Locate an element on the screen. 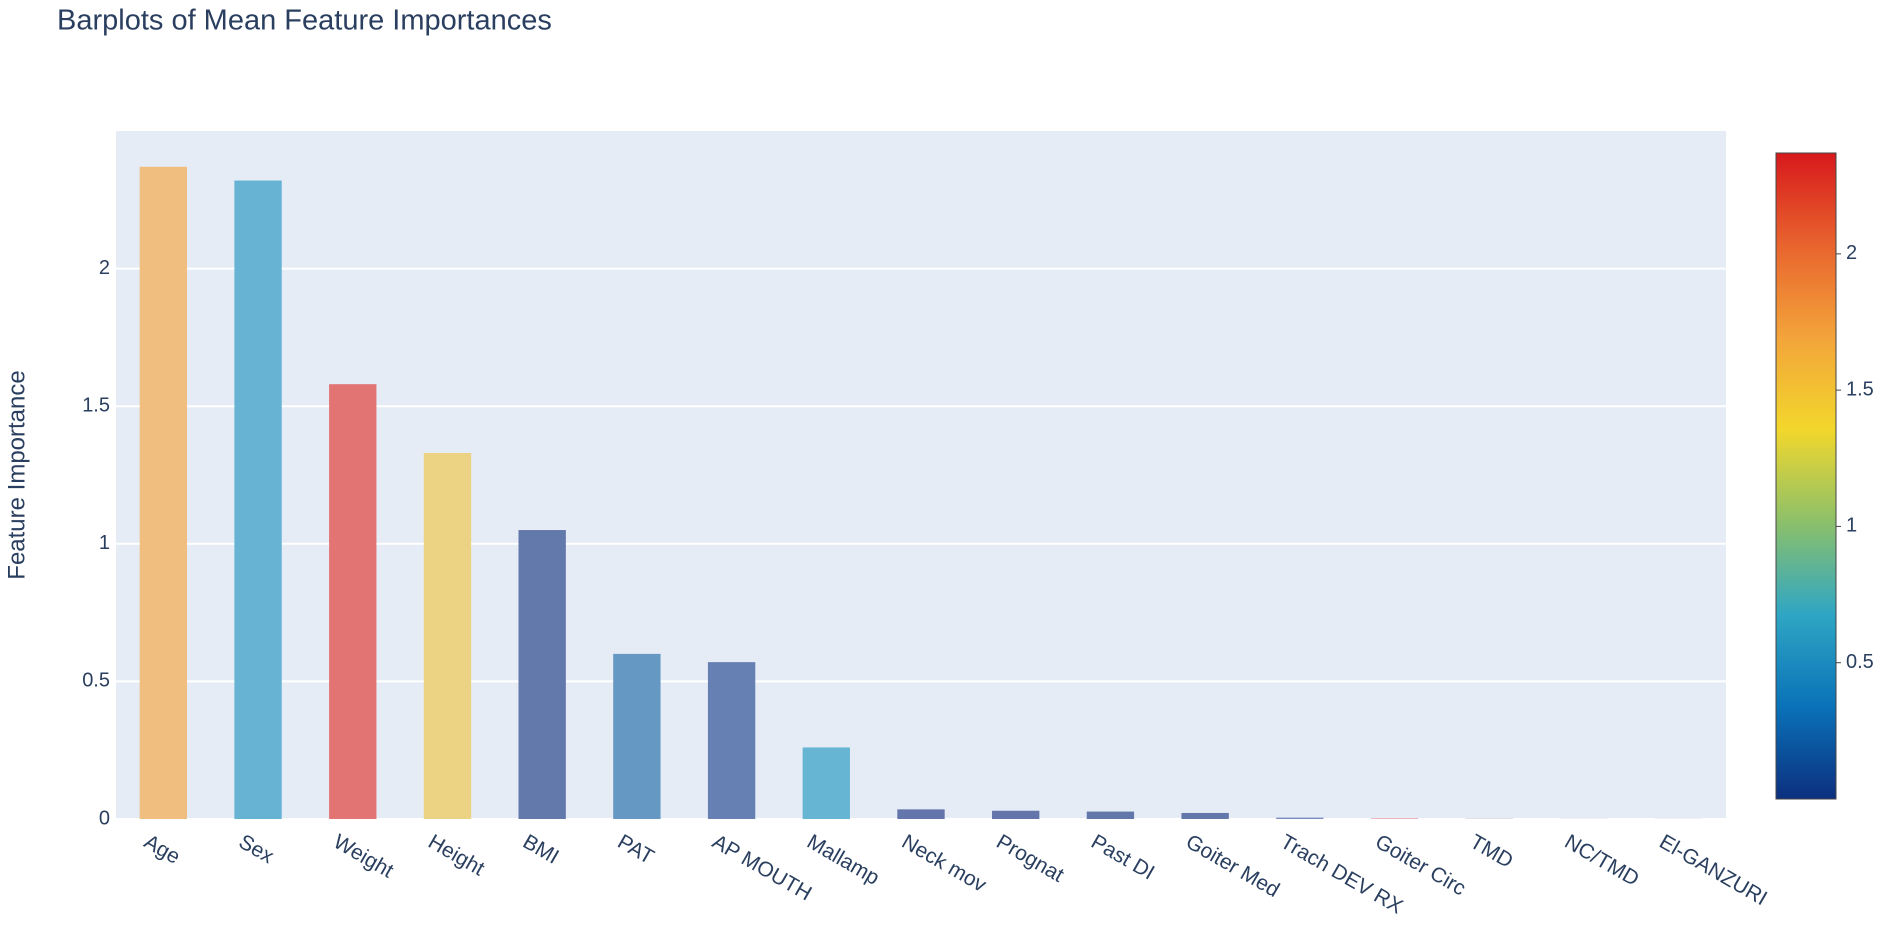 This screenshot has width=1890, height=936. colorbar-tick-label: 1.5 is located at coordinates (1860, 389).